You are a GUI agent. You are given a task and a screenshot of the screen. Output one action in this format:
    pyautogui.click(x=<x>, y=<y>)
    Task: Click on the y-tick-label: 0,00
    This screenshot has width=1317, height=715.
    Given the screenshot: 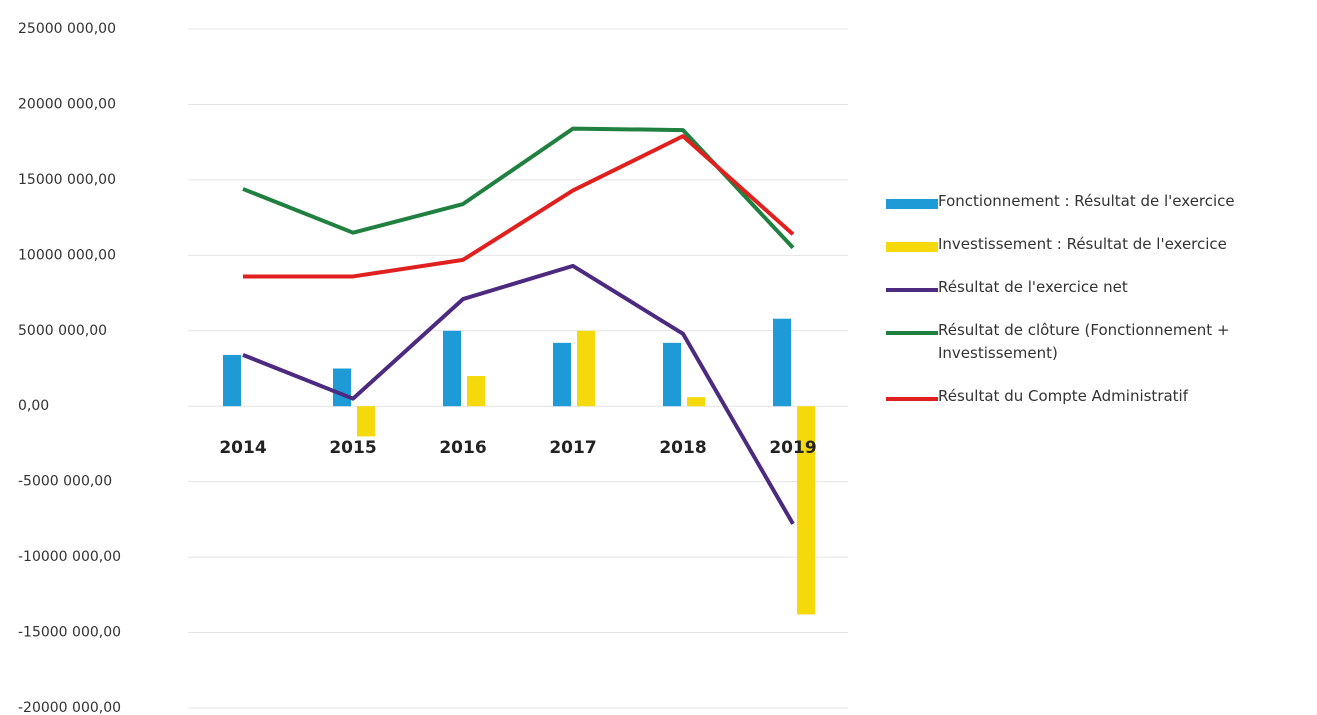 What is the action you would take?
    pyautogui.click(x=33, y=406)
    